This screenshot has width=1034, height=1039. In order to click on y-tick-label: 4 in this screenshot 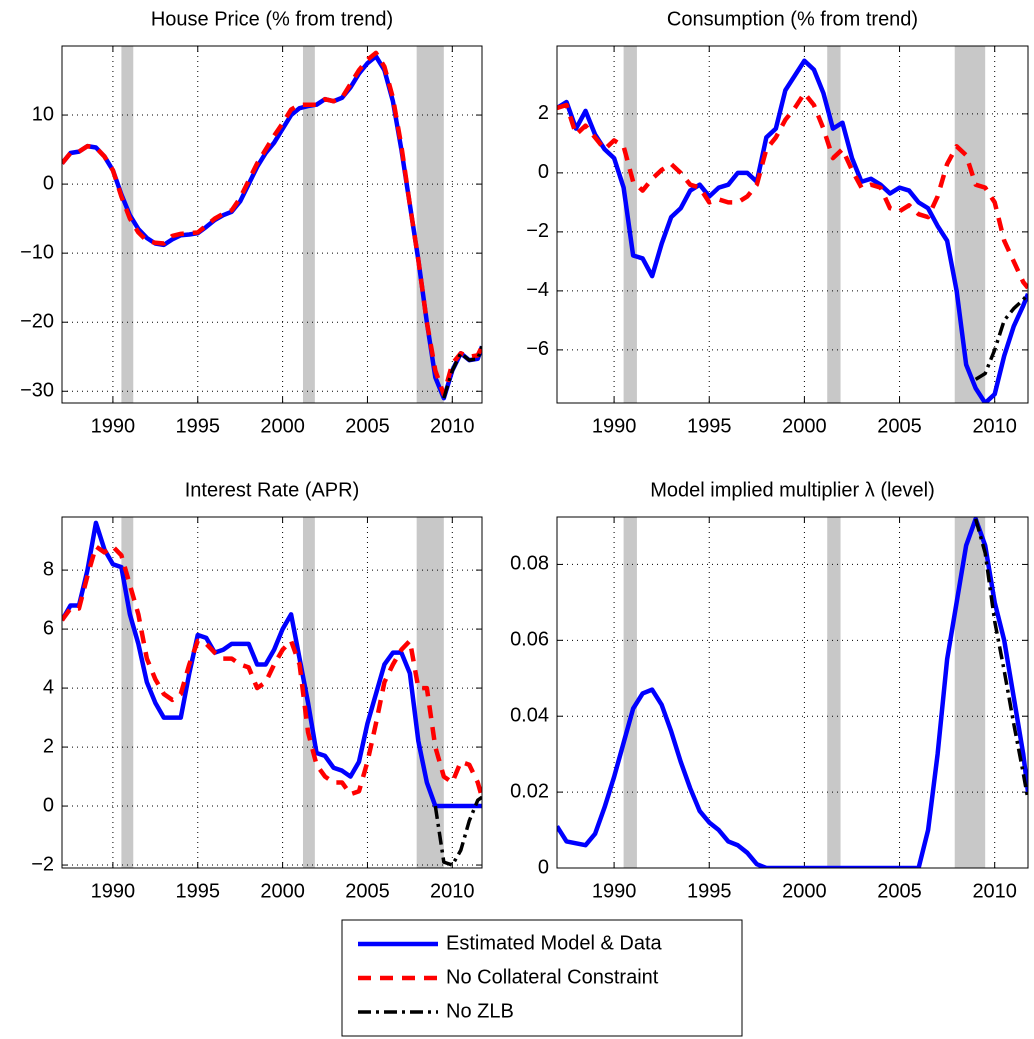, I will do `click(48, 687)`.